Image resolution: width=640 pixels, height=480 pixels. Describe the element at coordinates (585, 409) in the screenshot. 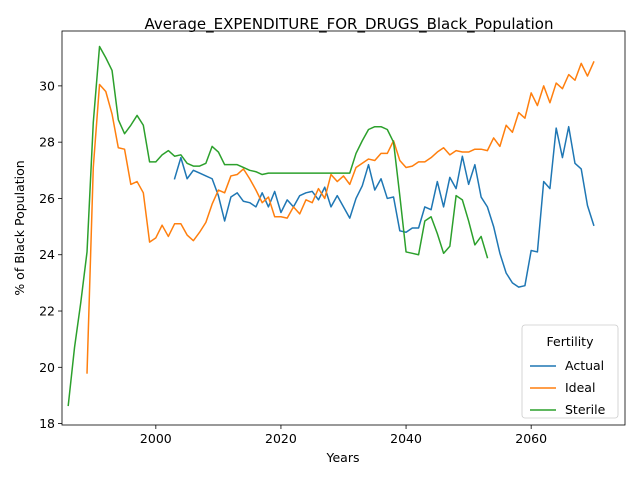

I see `legend-label-sterile: Sterile` at that location.